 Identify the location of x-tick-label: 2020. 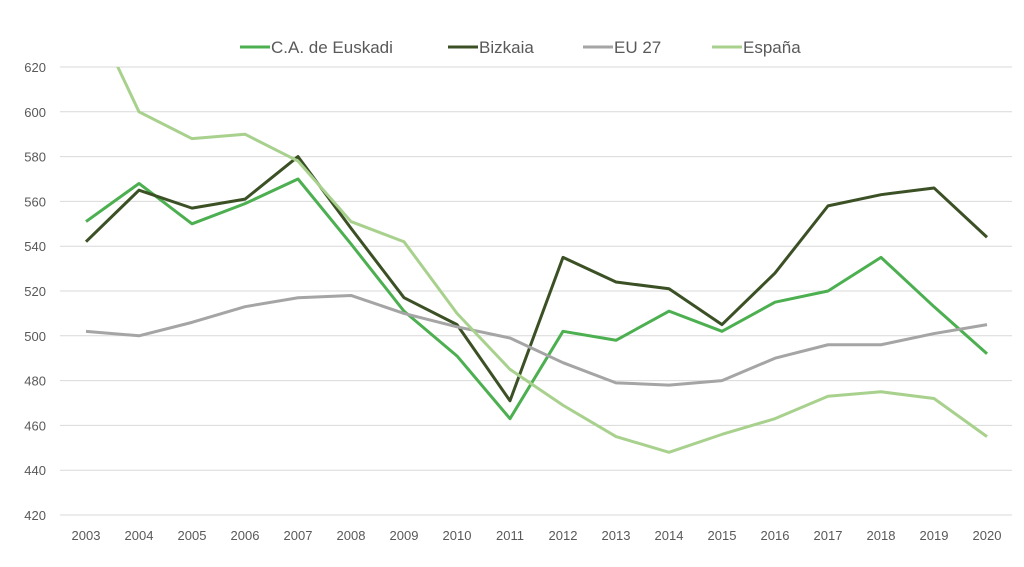
(987, 535).